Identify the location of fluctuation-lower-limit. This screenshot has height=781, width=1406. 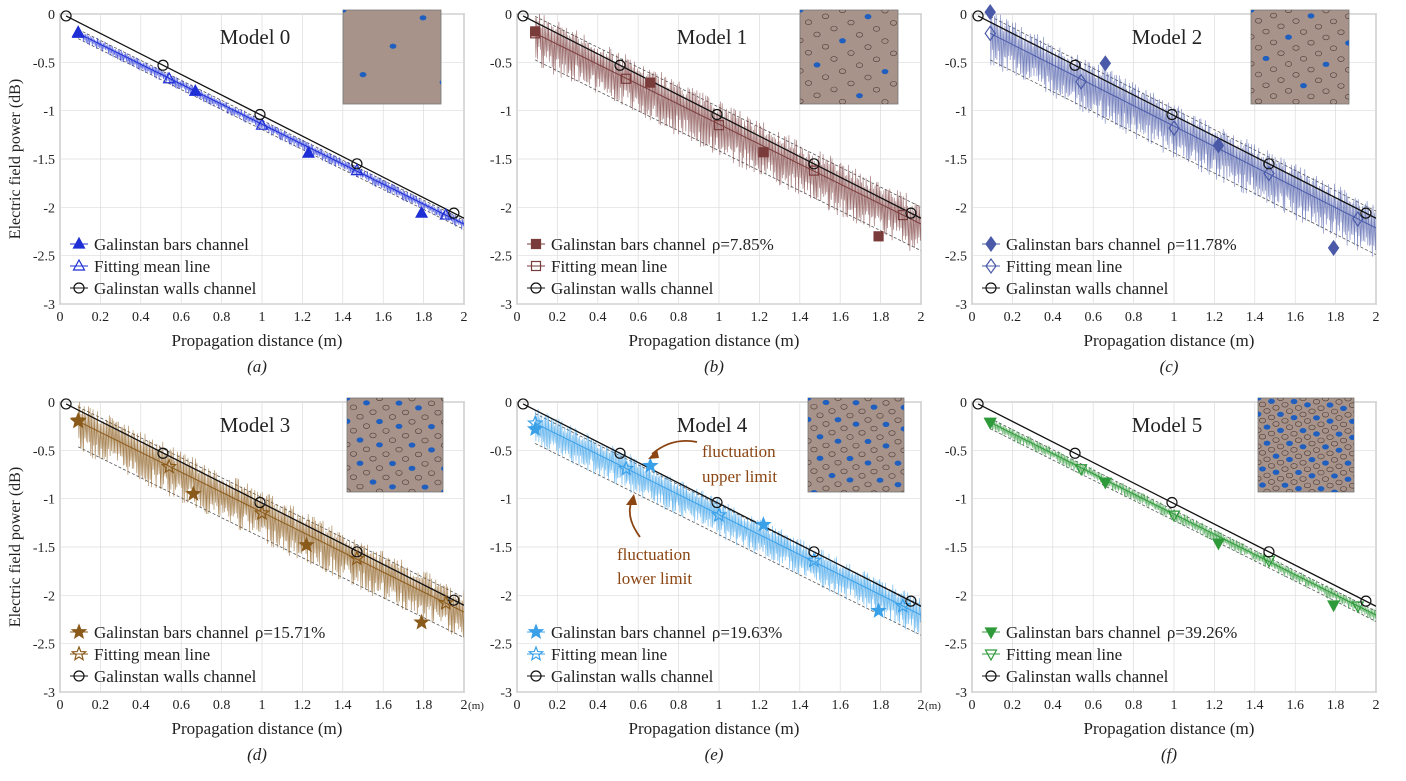
(271, 542).